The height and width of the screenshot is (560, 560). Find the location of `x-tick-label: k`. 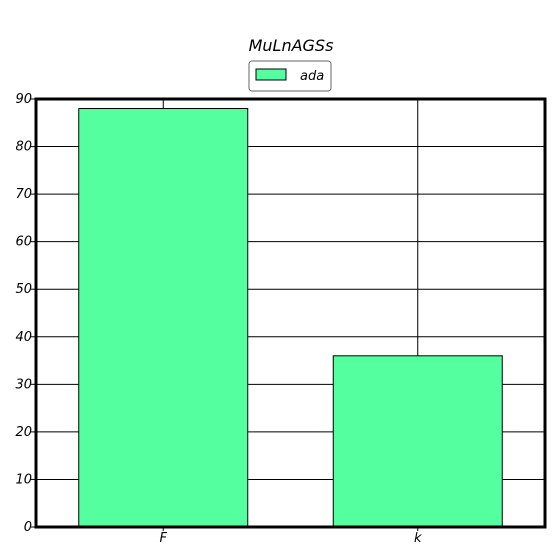

x-tick-label: k is located at coordinates (418, 538).